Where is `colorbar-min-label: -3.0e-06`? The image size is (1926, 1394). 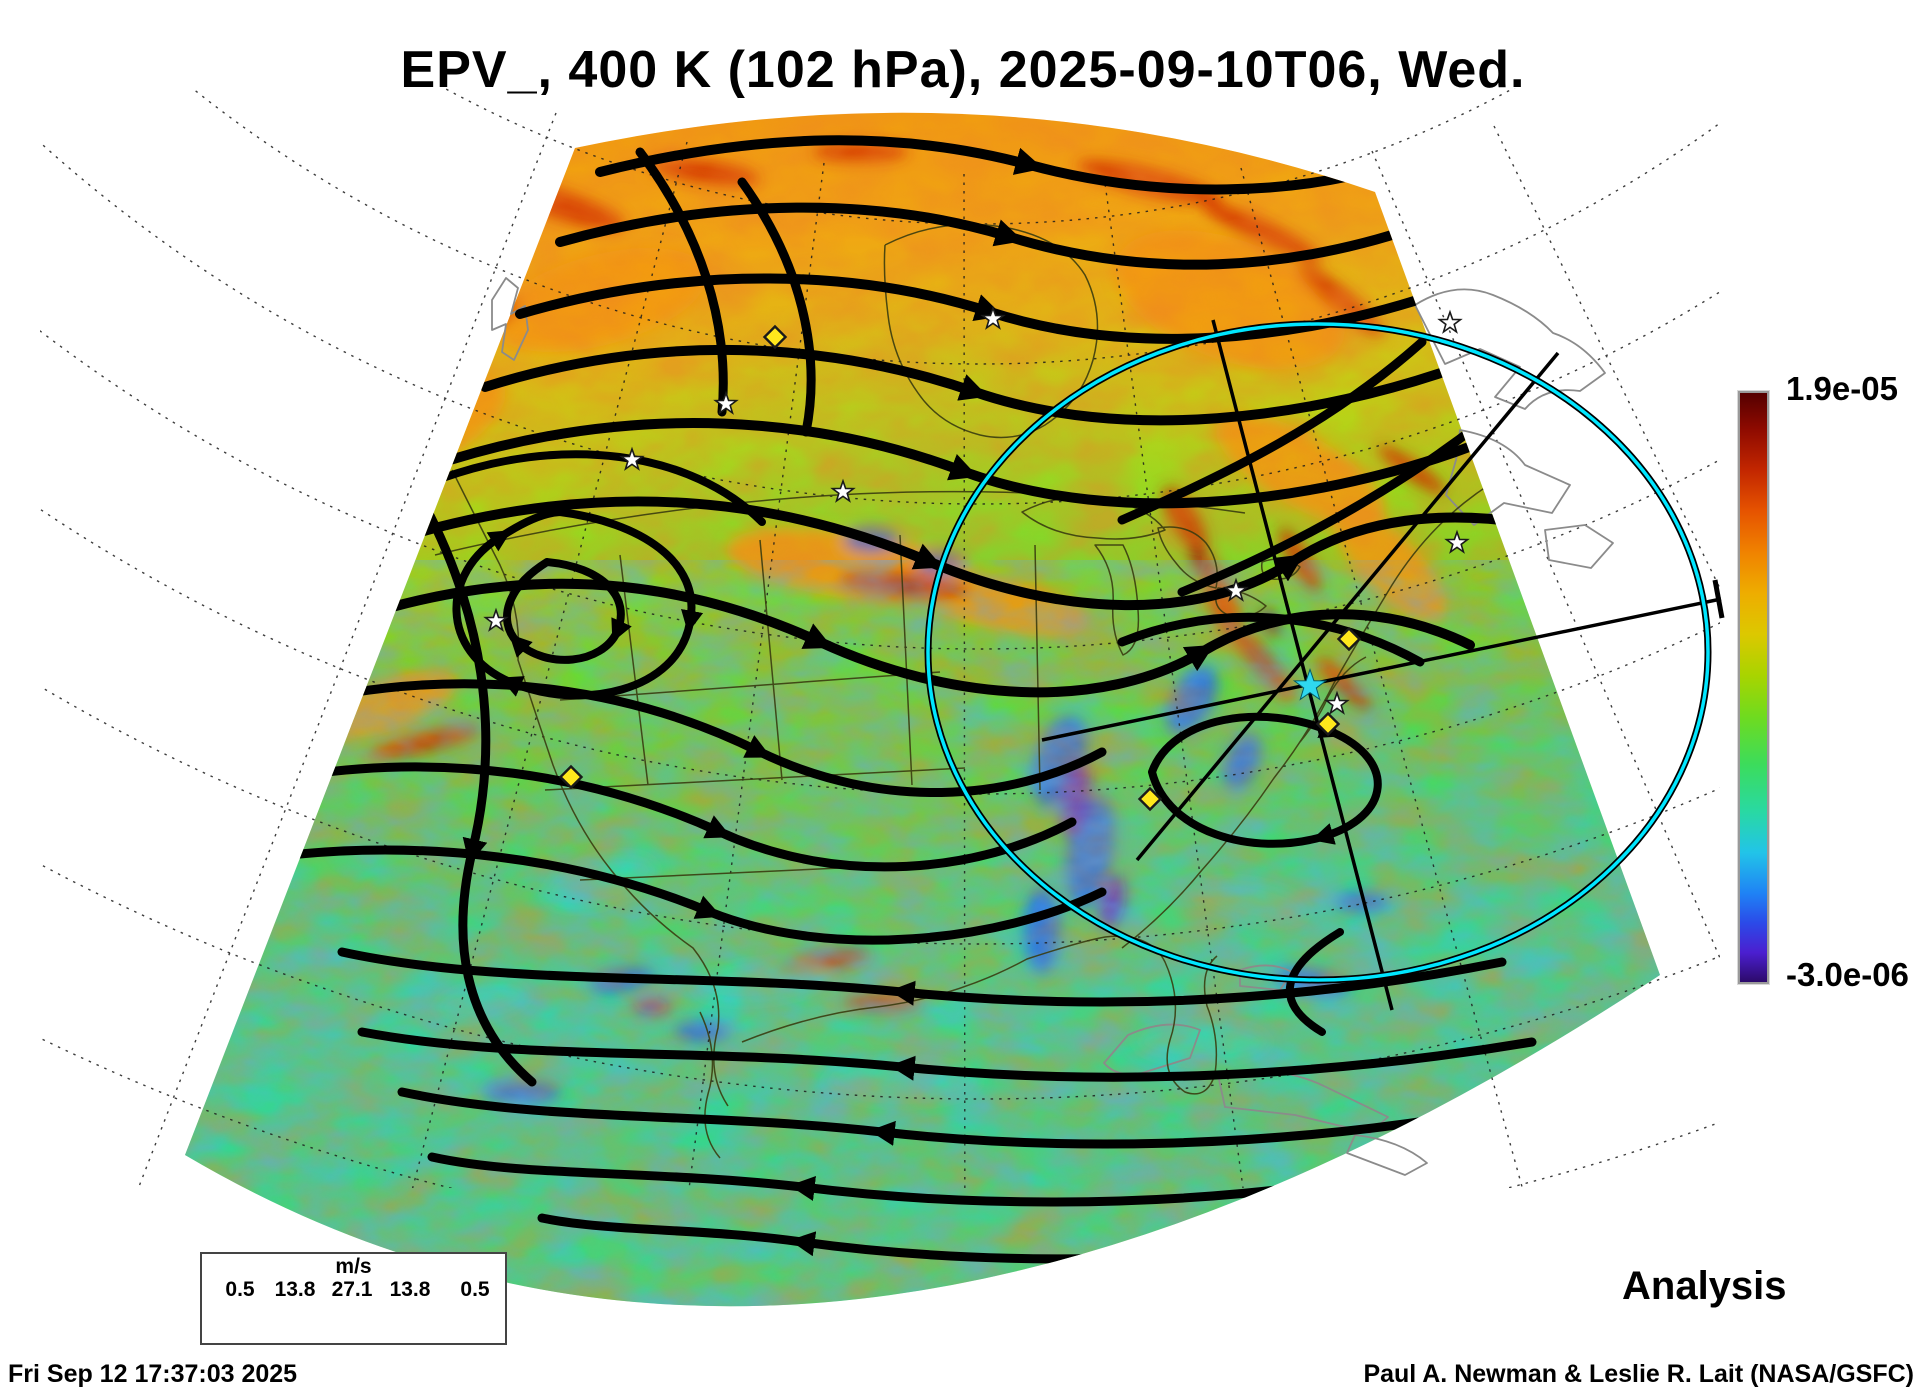 colorbar-min-label: -3.0e-06 is located at coordinates (1847, 974).